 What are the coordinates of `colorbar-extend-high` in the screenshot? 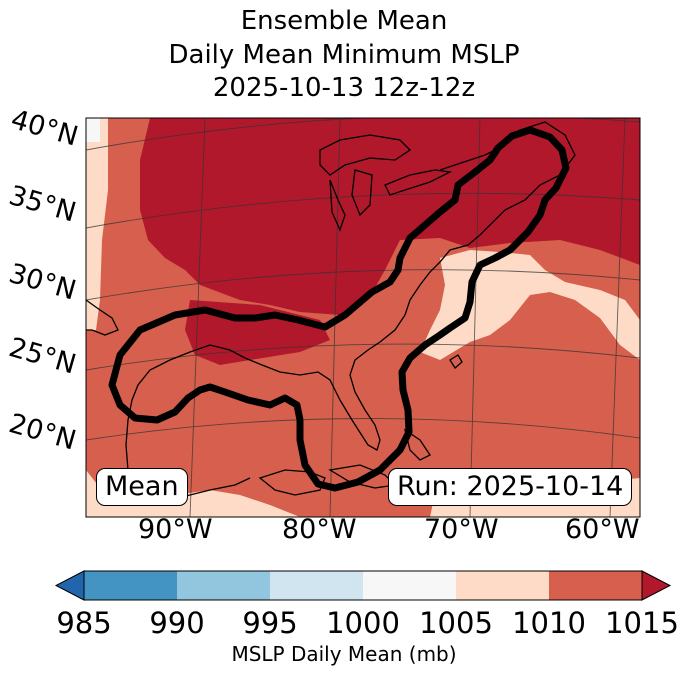 It's located at (656, 585).